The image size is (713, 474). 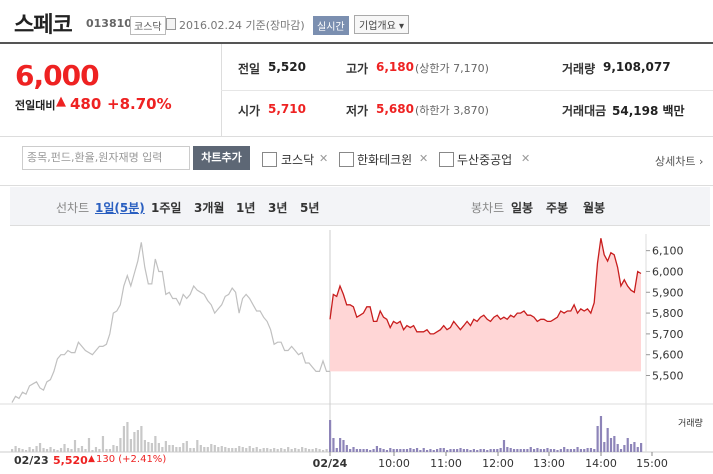 What do you see at coordinates (357, 69) in the screenshot?
I see `high-label: 고가` at bounding box center [357, 69].